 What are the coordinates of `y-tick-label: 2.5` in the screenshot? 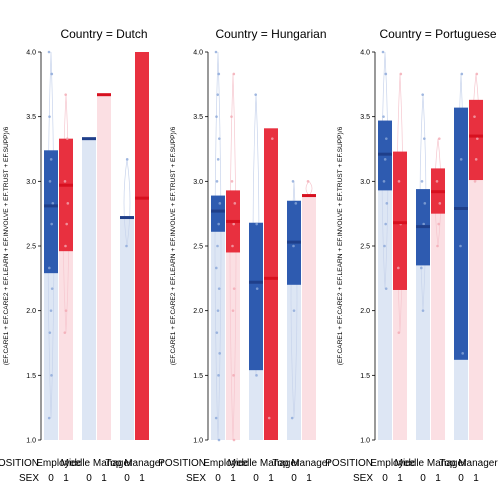 It's located at (365, 247).